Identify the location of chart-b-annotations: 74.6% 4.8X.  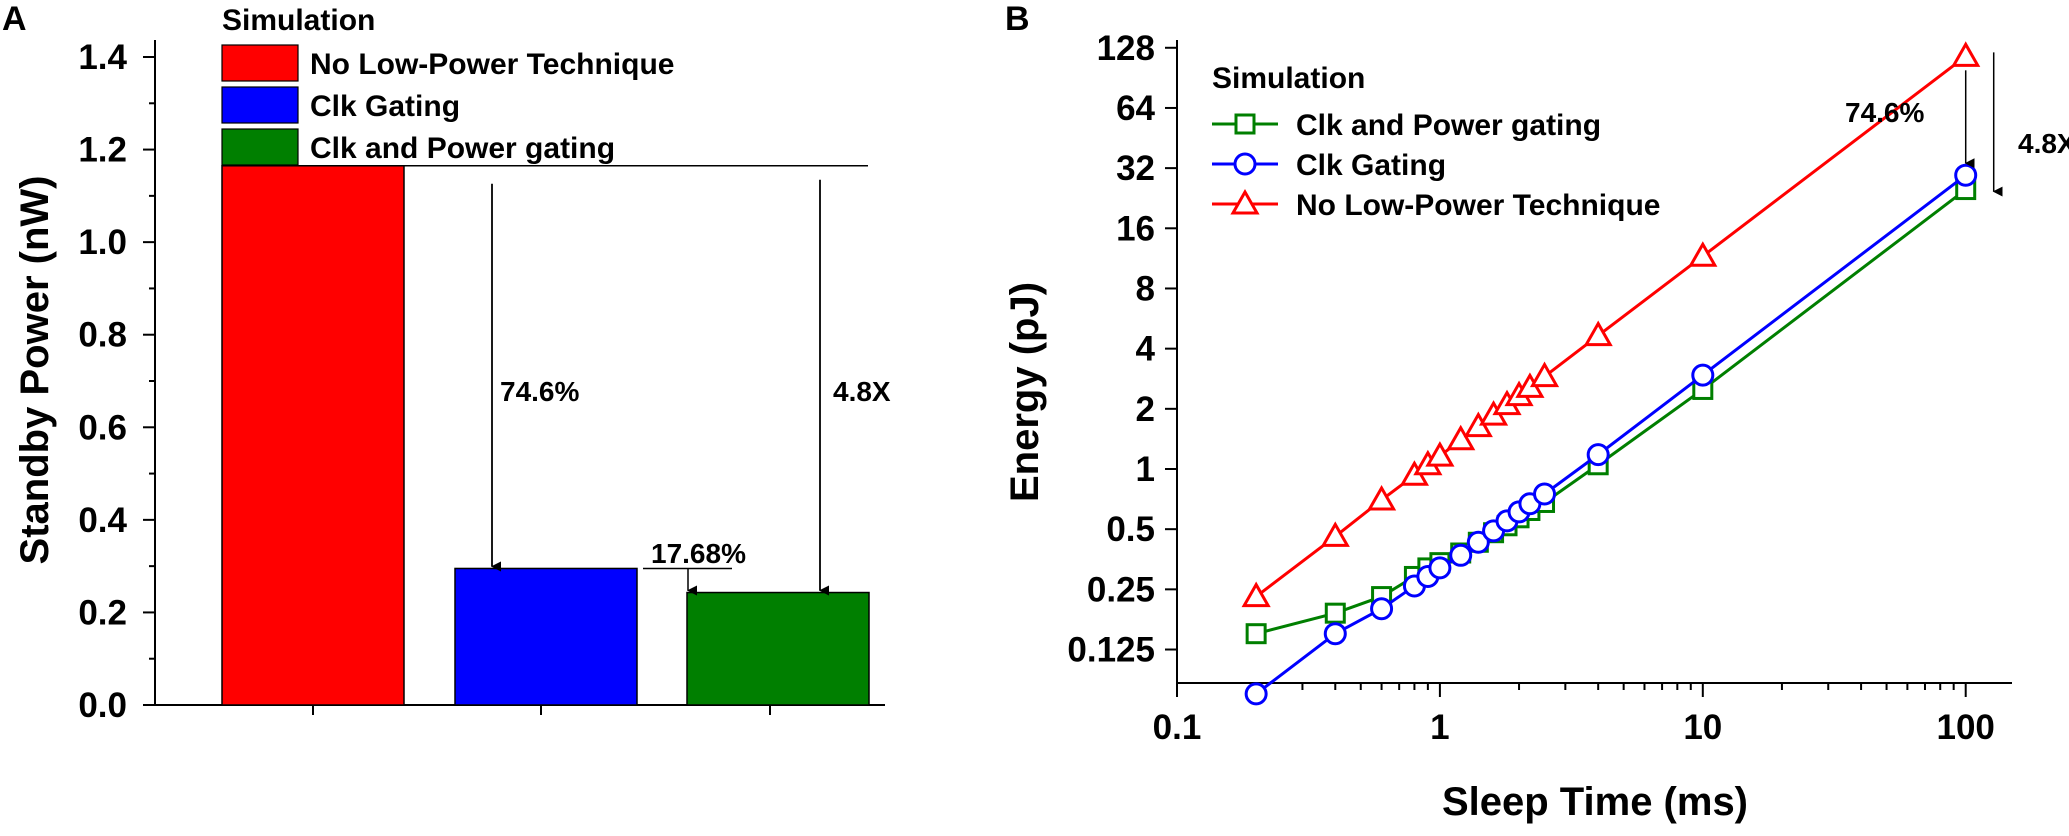
(1957, 124).